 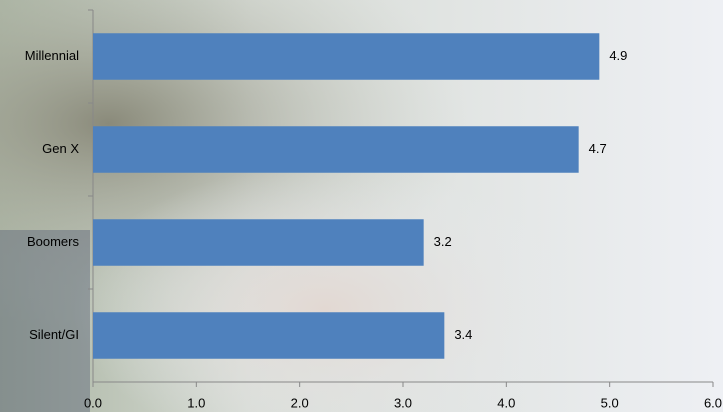 What do you see at coordinates (53, 241) in the screenshot?
I see `y-tick-label: Boomers` at bounding box center [53, 241].